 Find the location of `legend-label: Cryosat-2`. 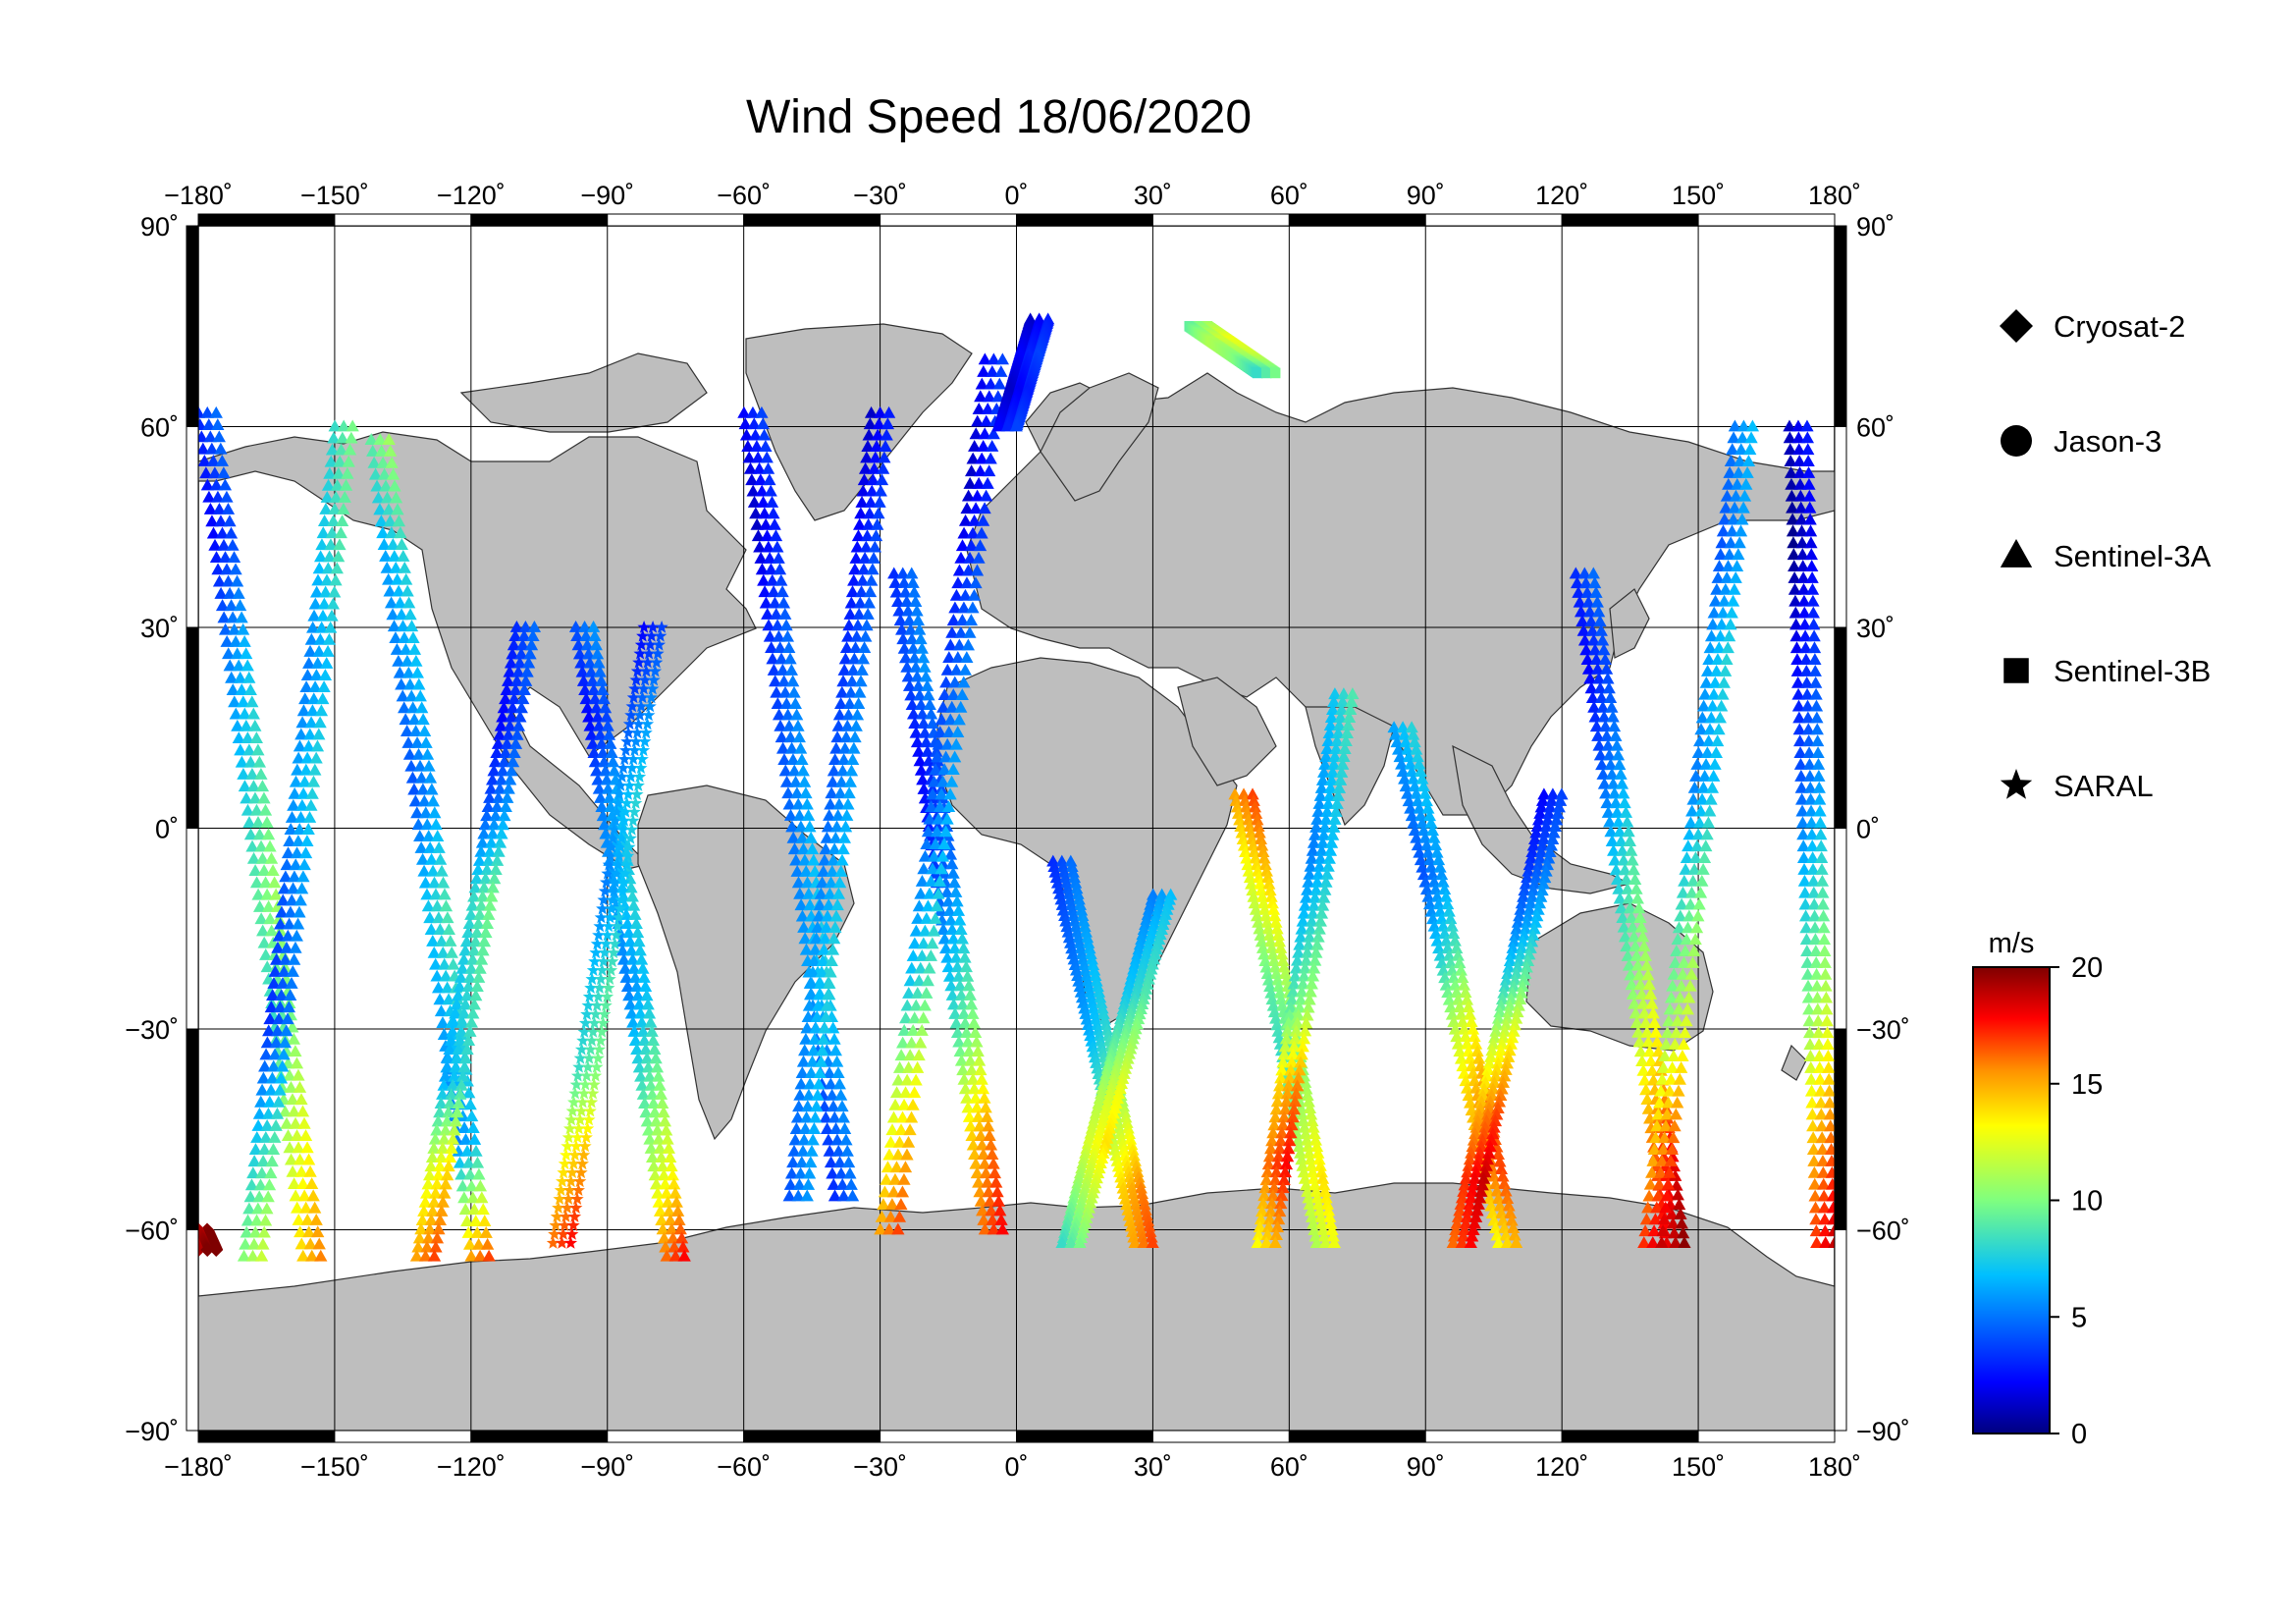

legend-label: Cryosat-2 is located at coordinates (2119, 326).